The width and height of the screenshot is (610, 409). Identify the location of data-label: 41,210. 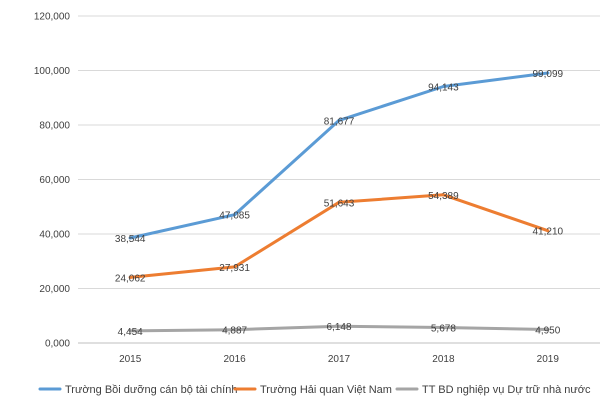
(548, 232).